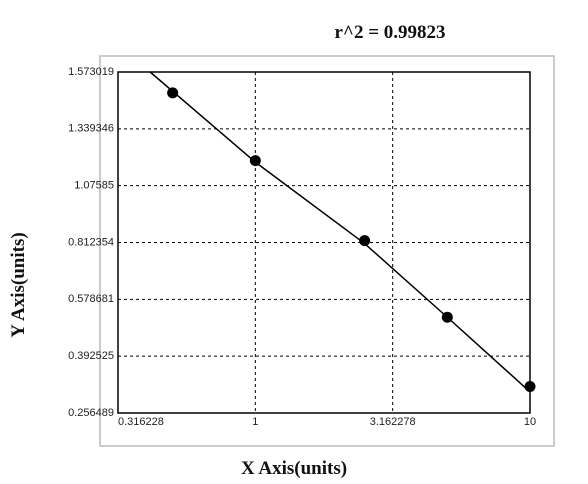 The height and width of the screenshot is (484, 588). What do you see at coordinates (393, 422) in the screenshot?
I see `x-tick-label: 3.162278` at bounding box center [393, 422].